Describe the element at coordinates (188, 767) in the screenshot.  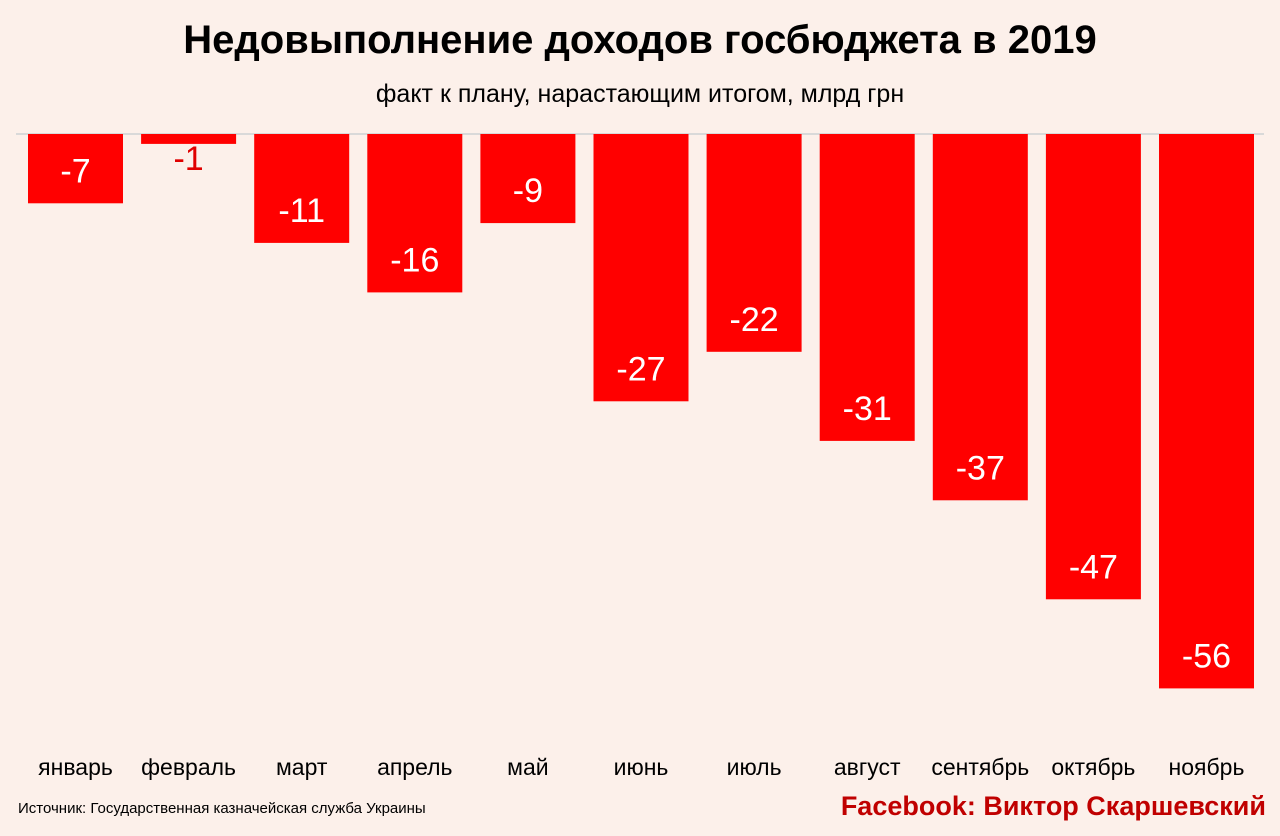
I see `category-label-1: февраль` at that location.